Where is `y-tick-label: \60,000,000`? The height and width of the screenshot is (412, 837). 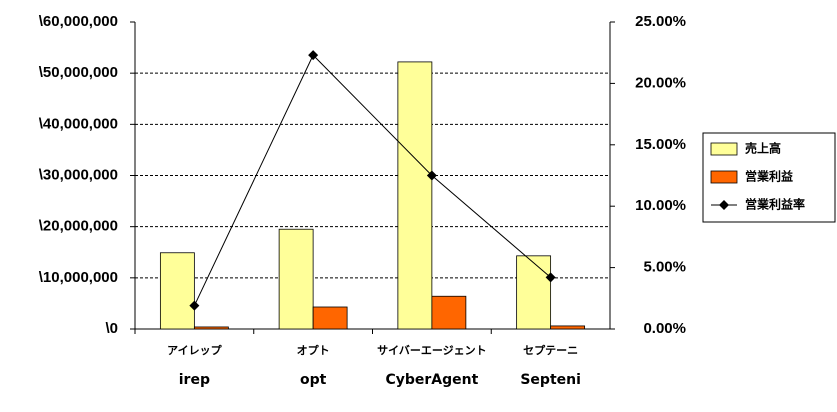 y-tick-label: \60,000,000 is located at coordinates (78, 21).